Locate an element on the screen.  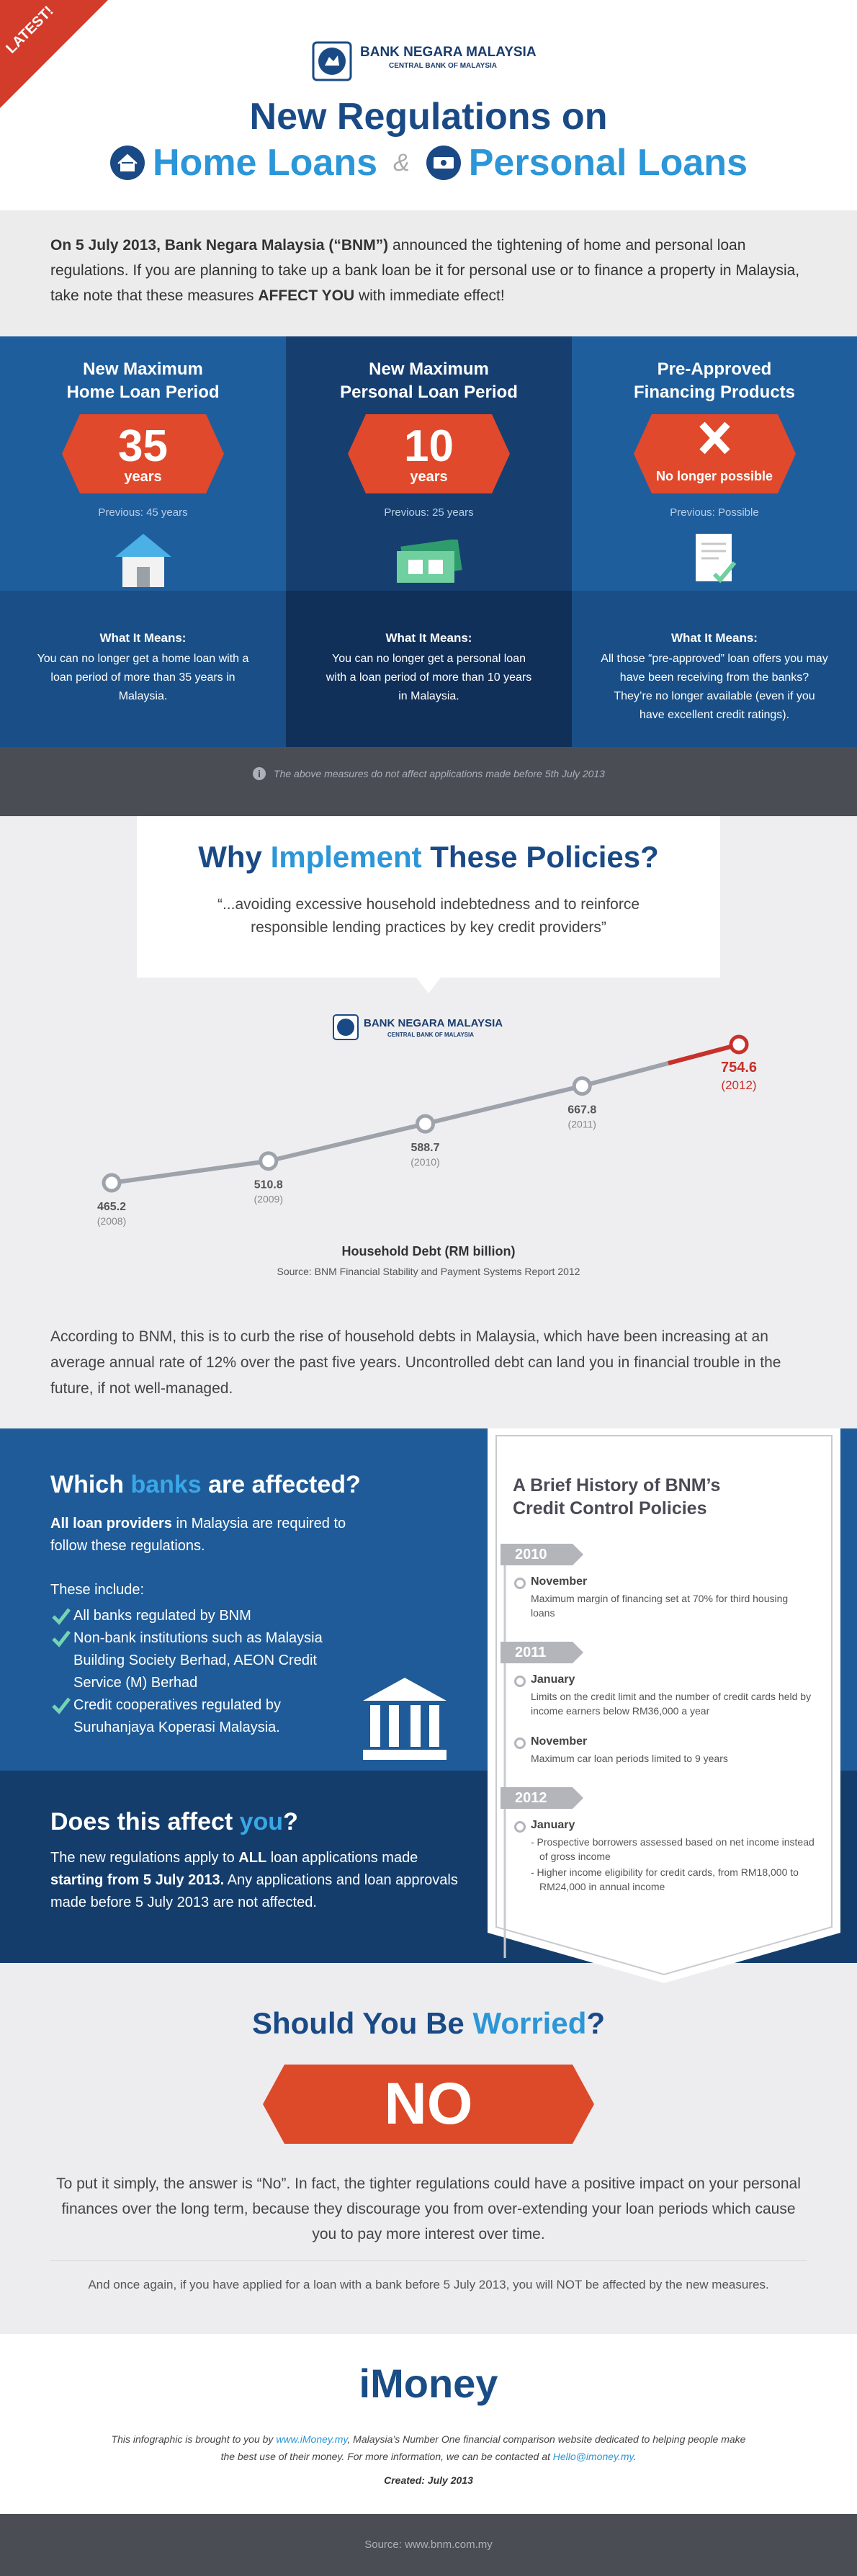
debt-year-label: (2009) is located at coordinates (268, 1199).